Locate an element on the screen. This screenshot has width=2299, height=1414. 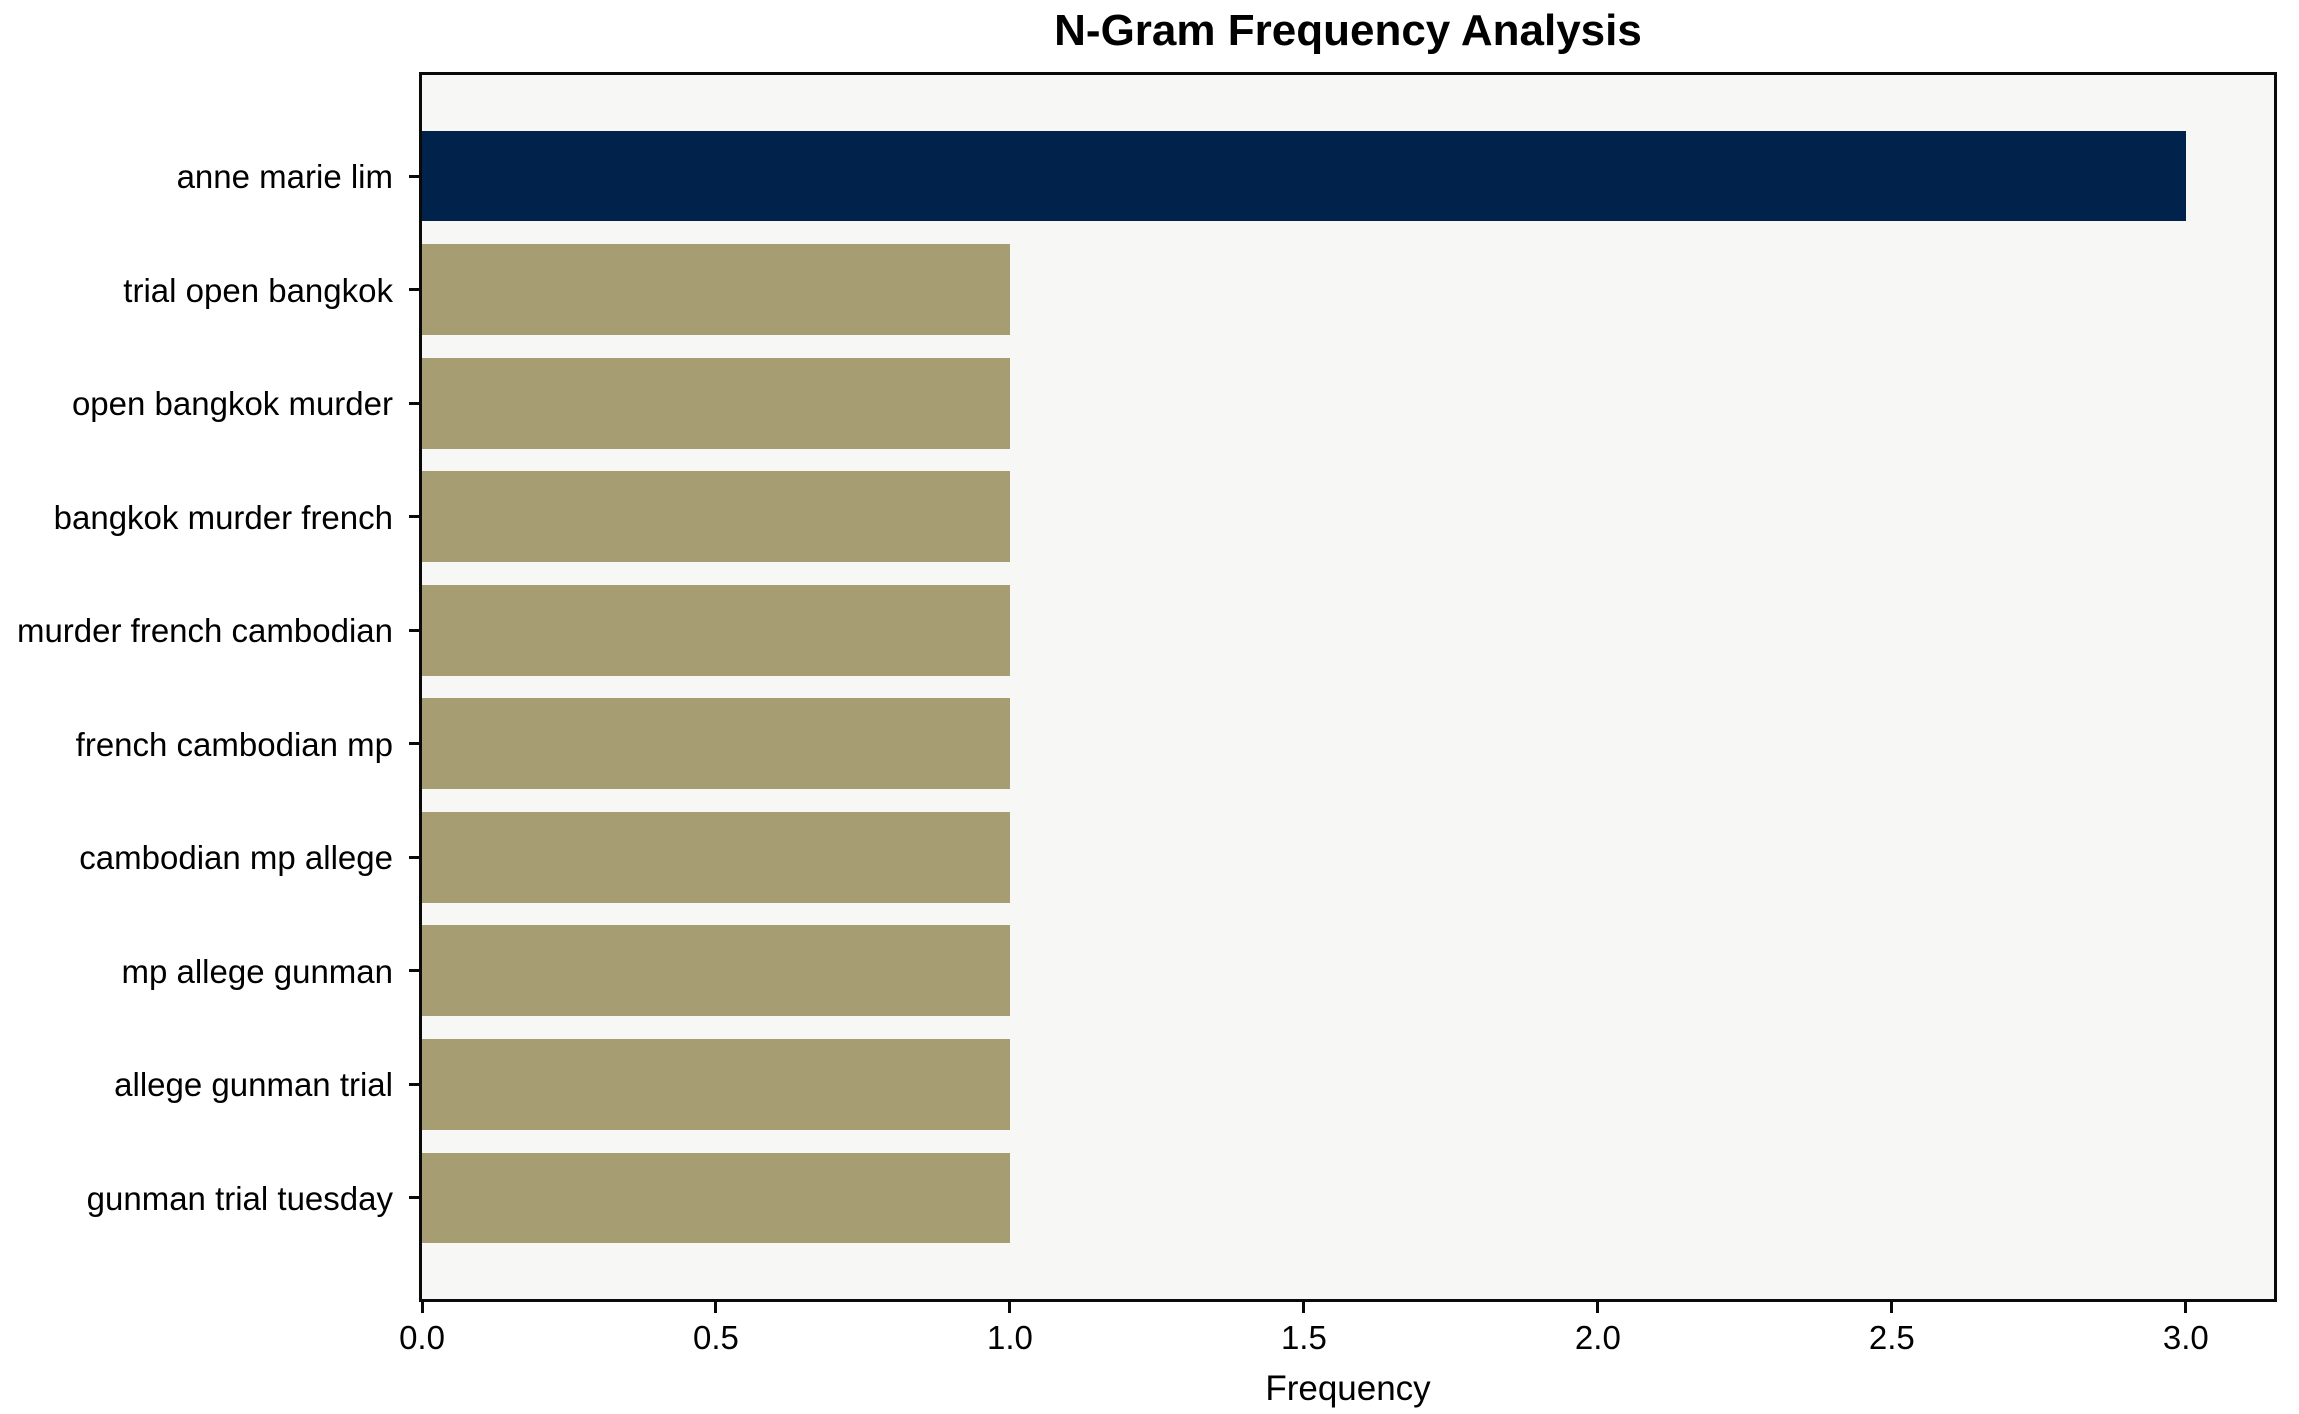
category-label: bangkok murder french is located at coordinates (223, 517).